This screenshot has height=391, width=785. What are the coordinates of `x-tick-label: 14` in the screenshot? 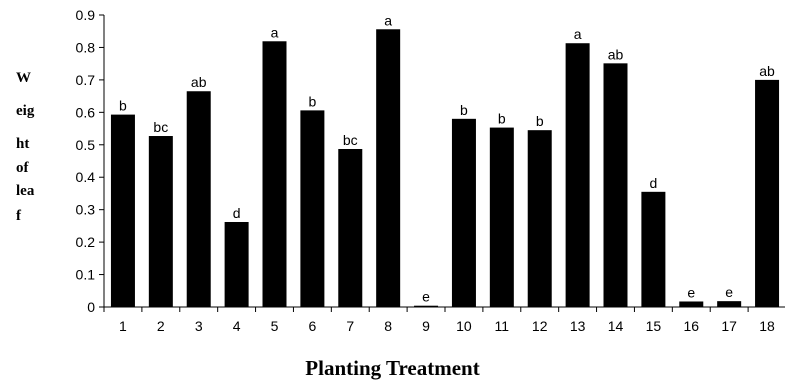 It's located at (616, 326).